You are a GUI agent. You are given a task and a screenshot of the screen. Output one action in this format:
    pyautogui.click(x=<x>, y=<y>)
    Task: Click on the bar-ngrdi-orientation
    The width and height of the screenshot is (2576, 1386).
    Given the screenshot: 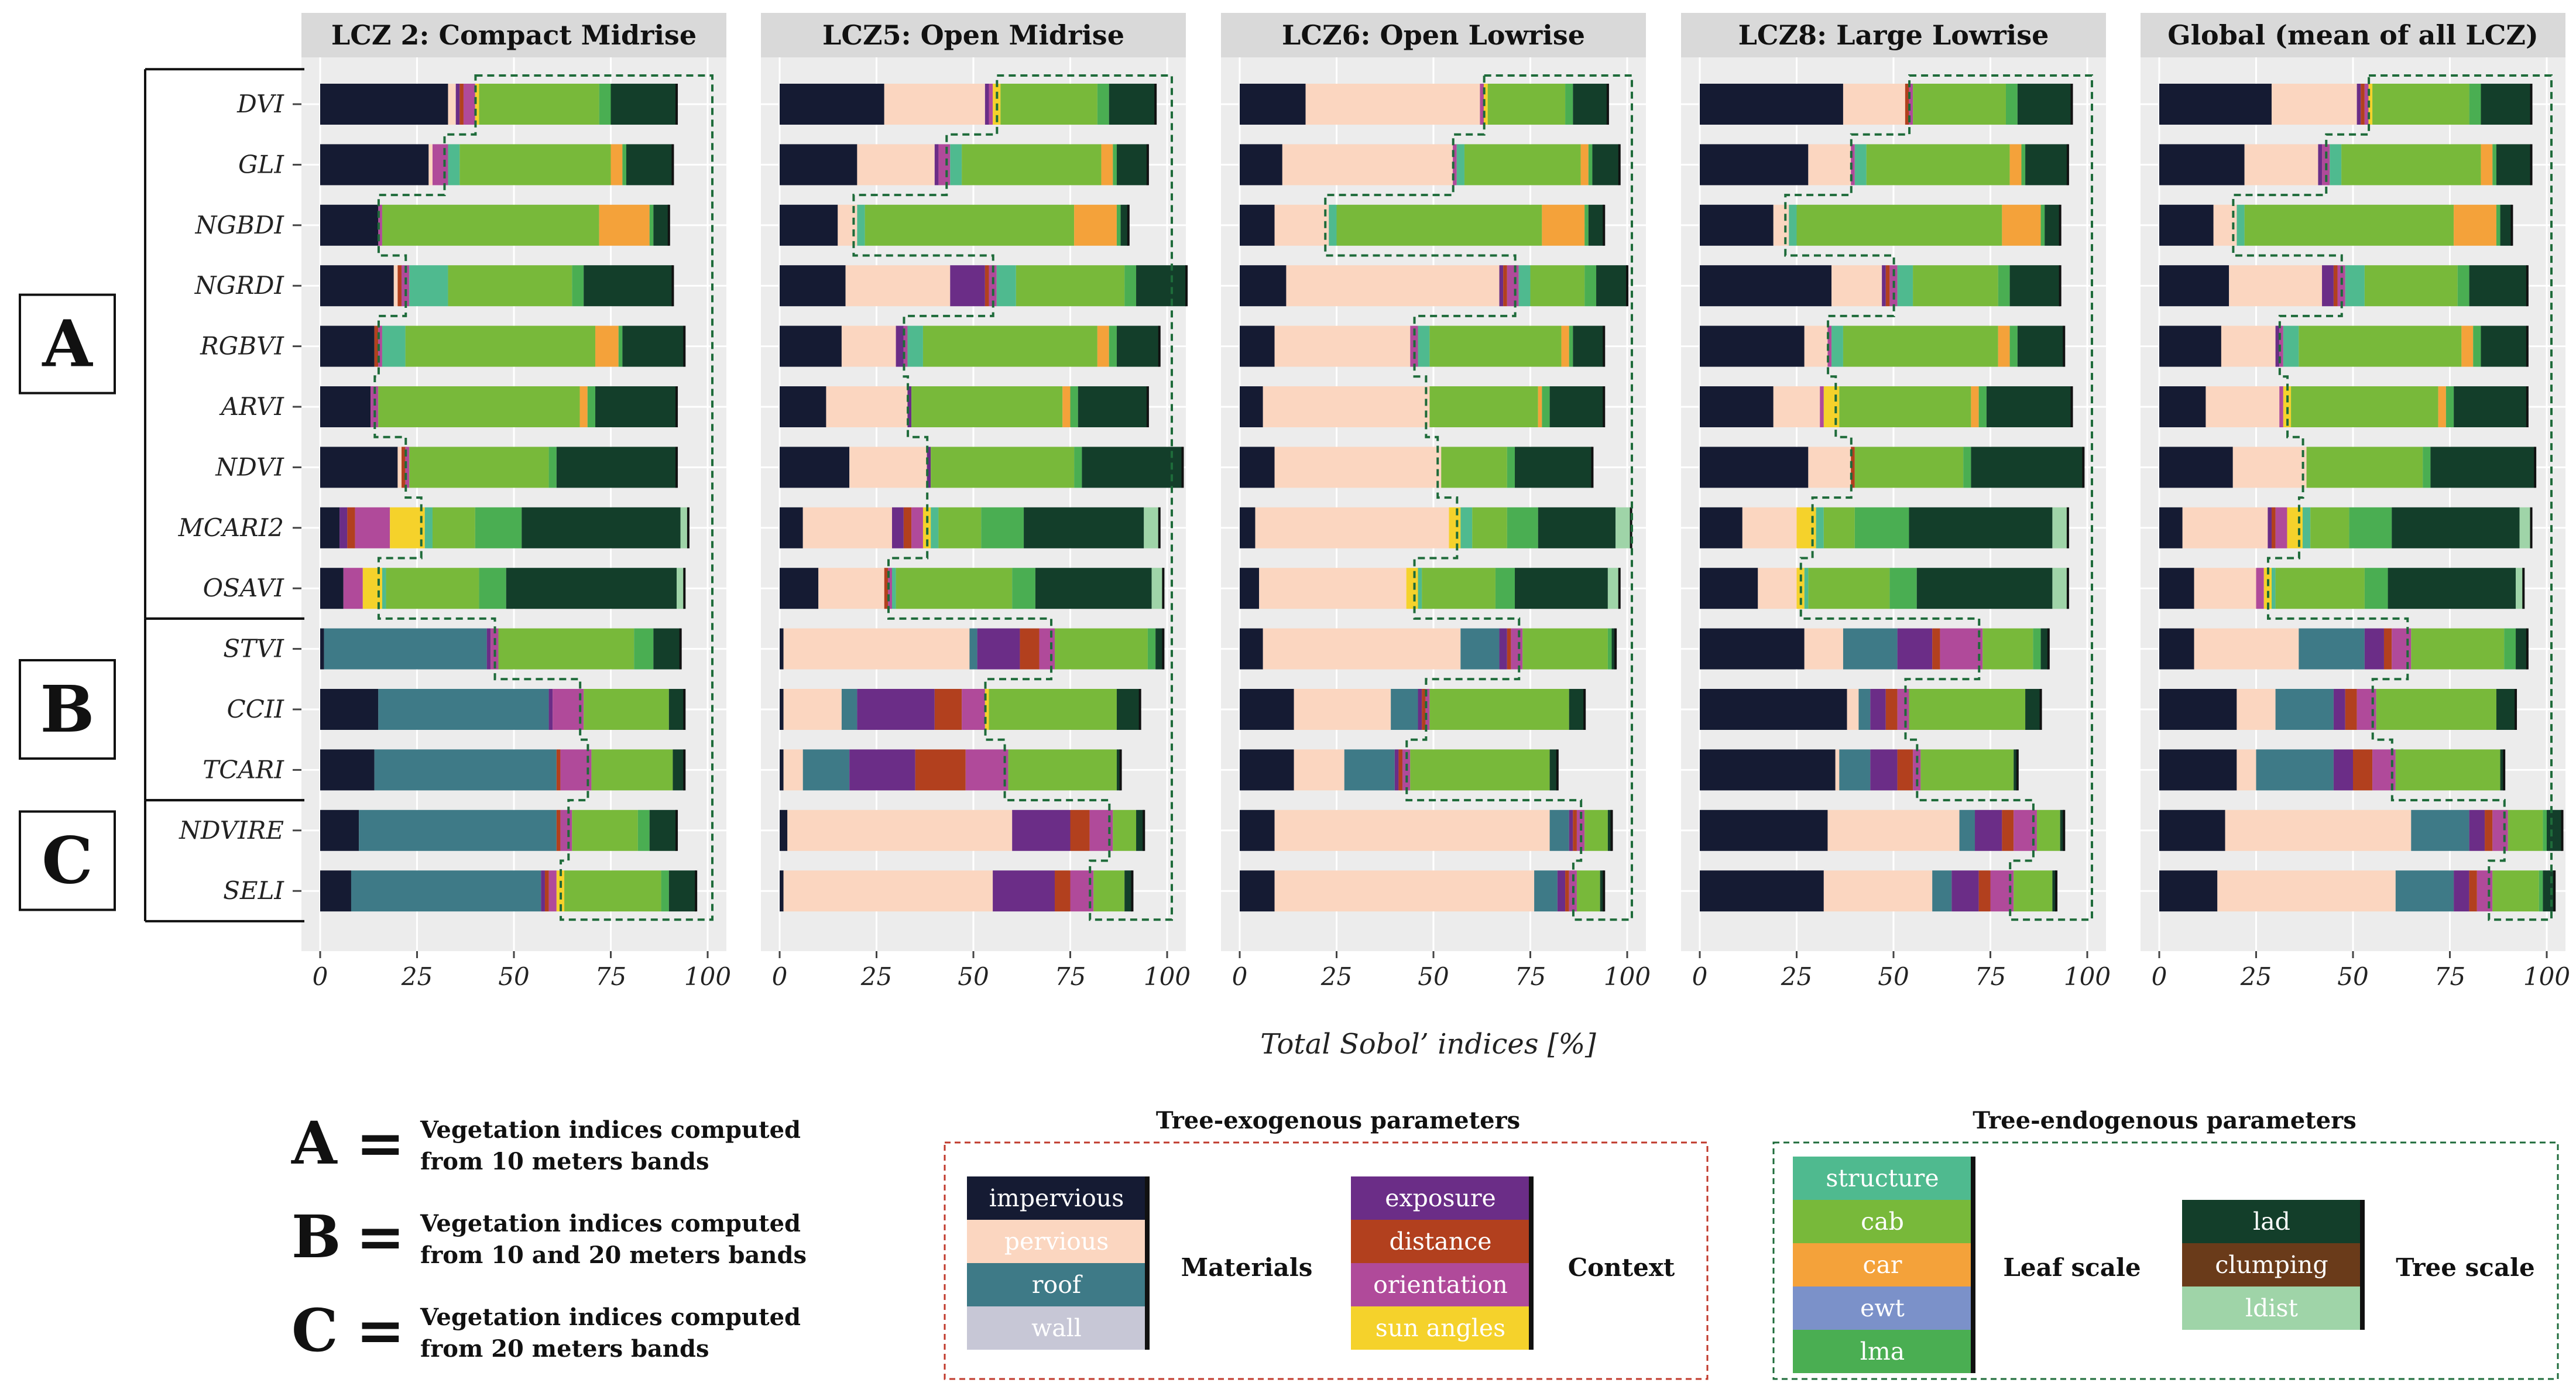 What is the action you would take?
    pyautogui.click(x=993, y=286)
    